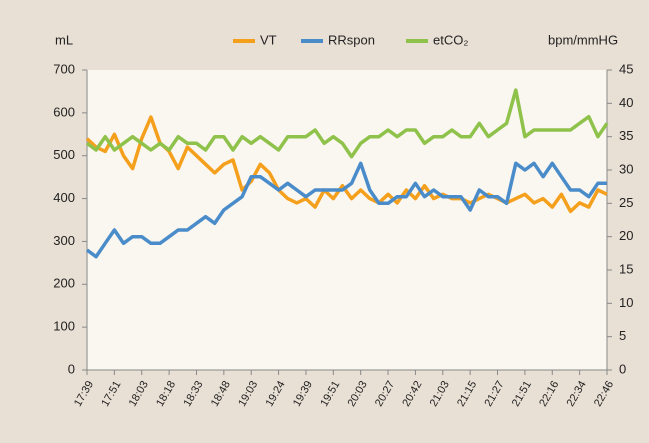 The image size is (649, 443). I want to click on series-line, so click(347, 123).